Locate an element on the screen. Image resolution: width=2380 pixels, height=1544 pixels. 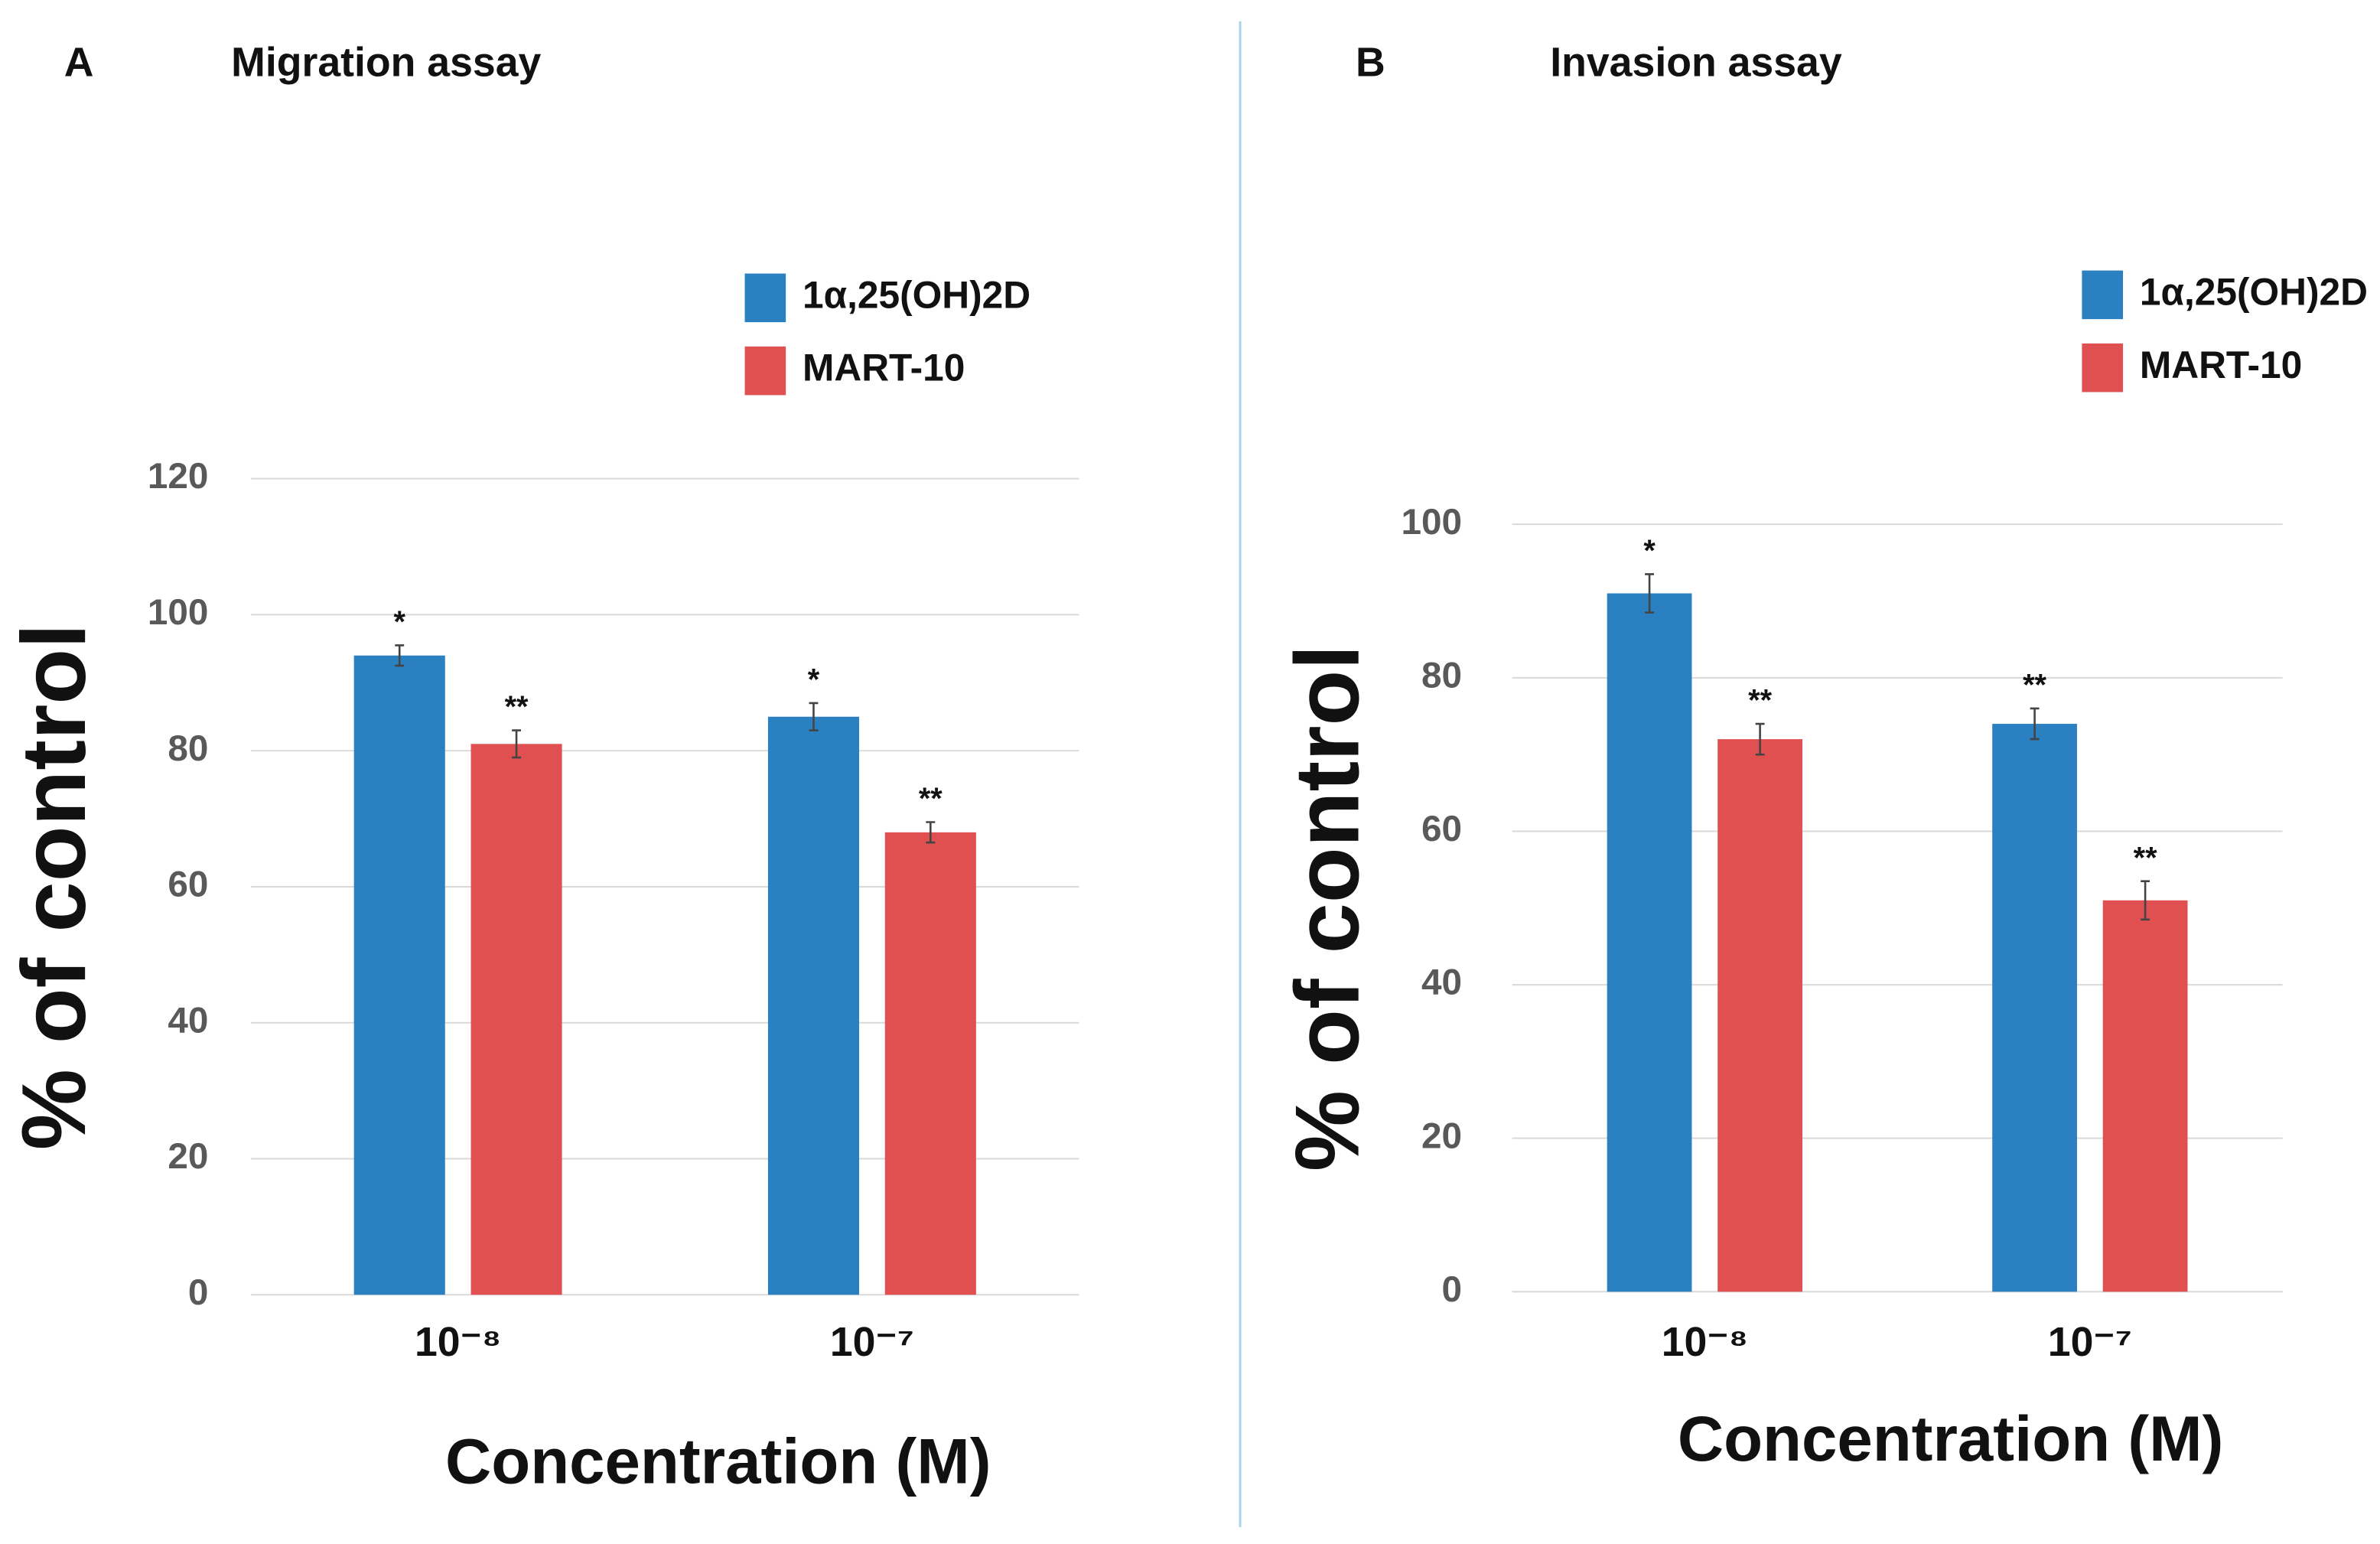
panel-label: B is located at coordinates (1370, 63).